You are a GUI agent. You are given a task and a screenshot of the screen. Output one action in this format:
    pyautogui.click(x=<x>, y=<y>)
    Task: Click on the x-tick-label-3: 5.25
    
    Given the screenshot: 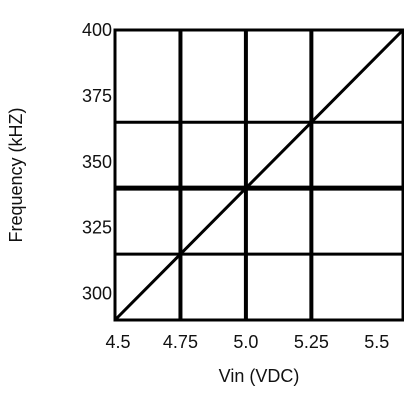 What is the action you would take?
    pyautogui.click(x=311, y=342)
    